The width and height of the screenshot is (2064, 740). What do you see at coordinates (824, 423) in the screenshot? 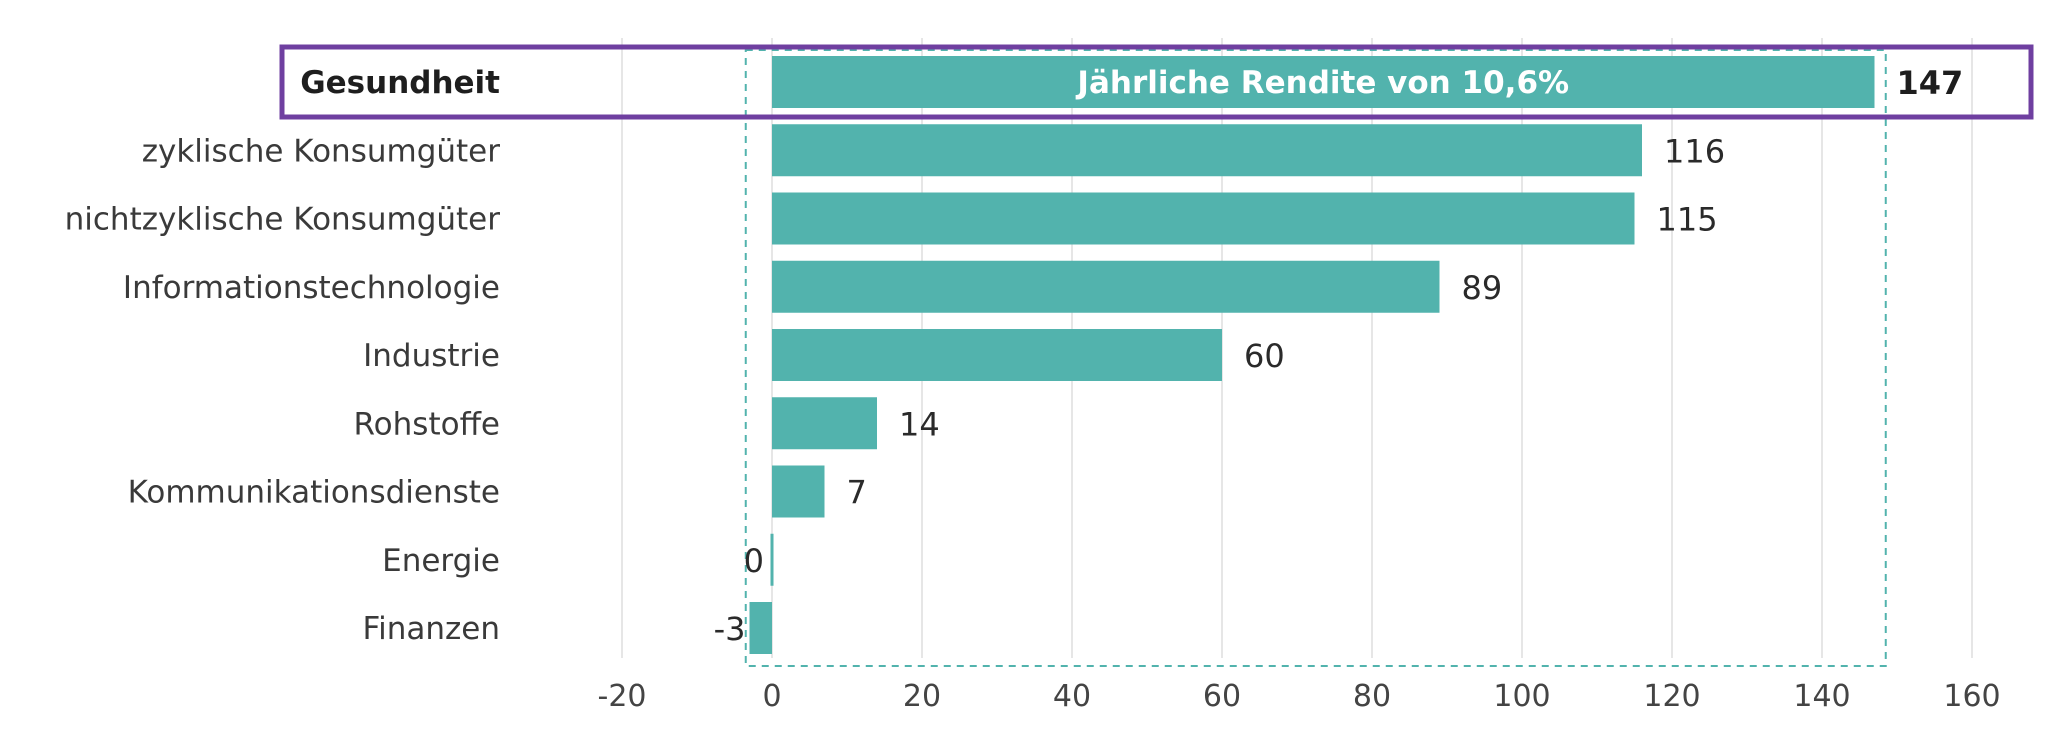
I see `bar-rohstoffe` at bounding box center [824, 423].